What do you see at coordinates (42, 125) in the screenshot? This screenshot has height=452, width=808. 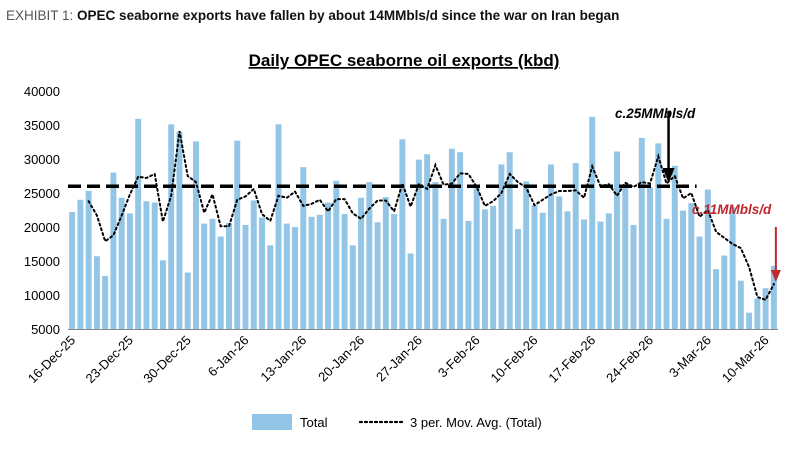 I see `y-tick-label: 35000` at bounding box center [42, 125].